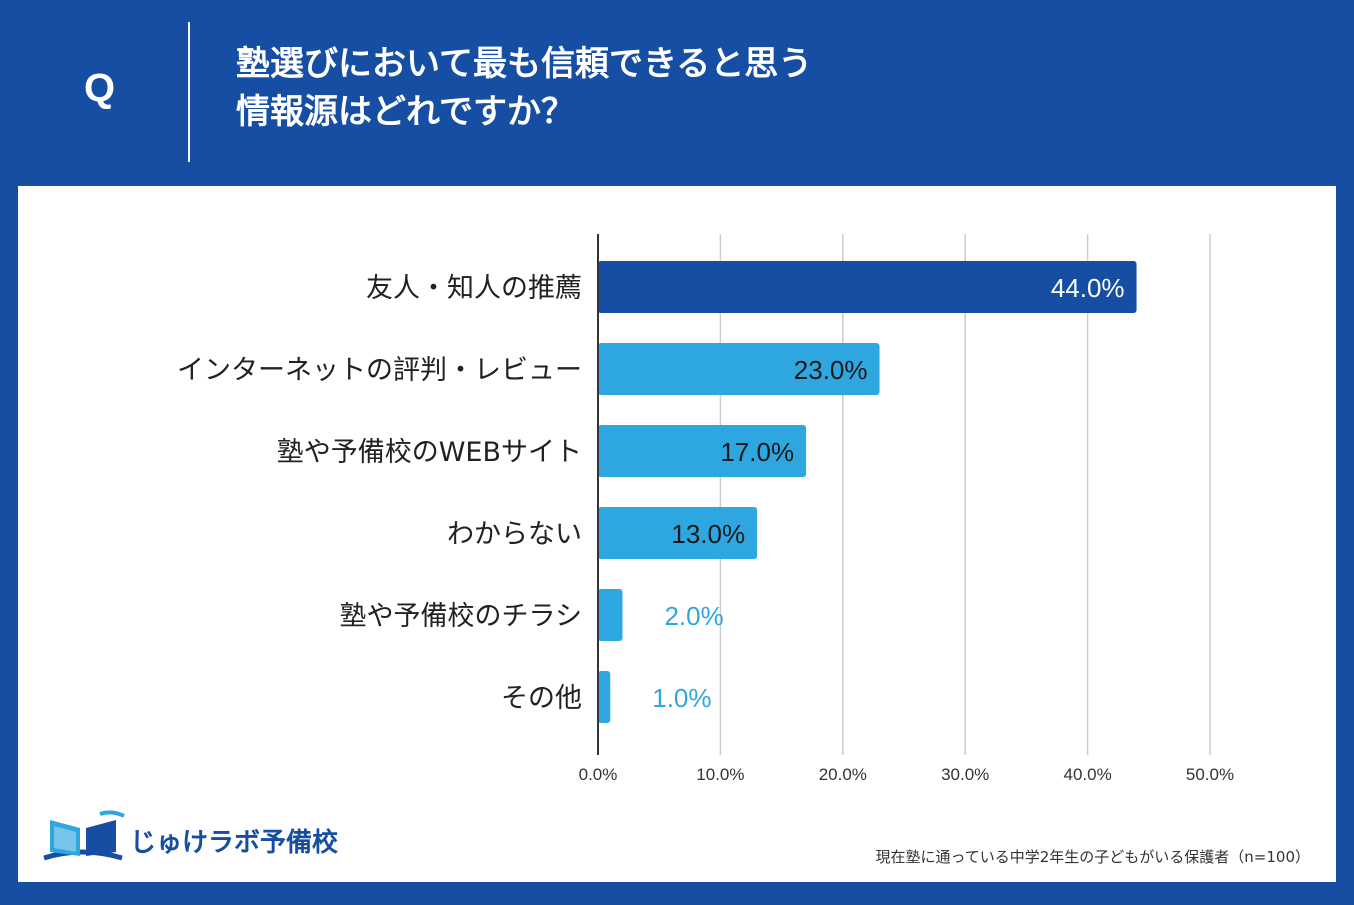 This screenshot has width=1354, height=905. Describe the element at coordinates (708, 534) in the screenshot. I see `data-label: 13.0%` at that location.